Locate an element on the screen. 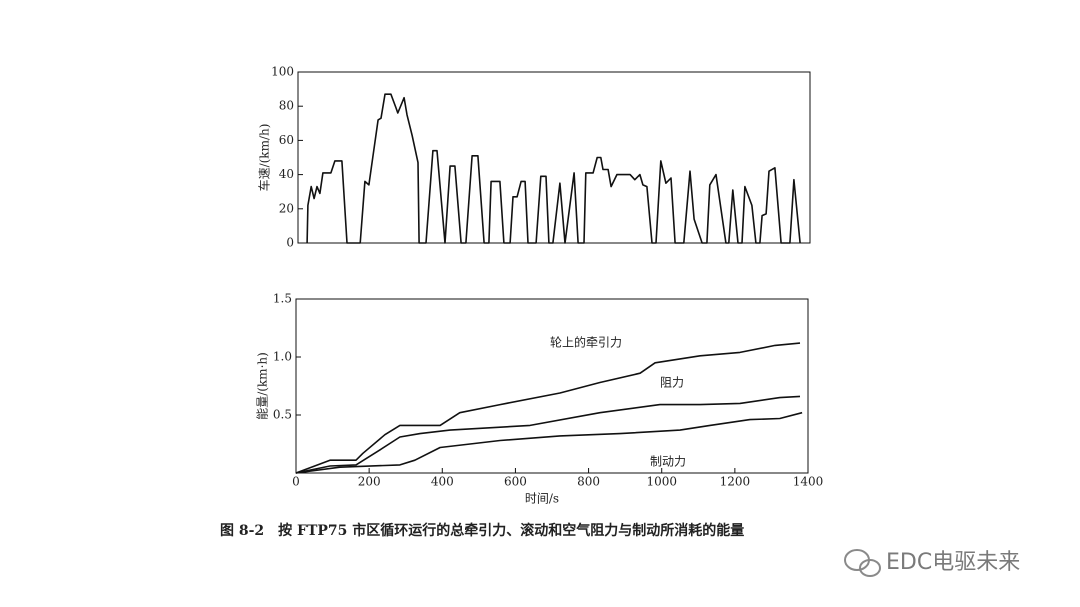  x-axis-label: 时间/s is located at coordinates (542, 499).